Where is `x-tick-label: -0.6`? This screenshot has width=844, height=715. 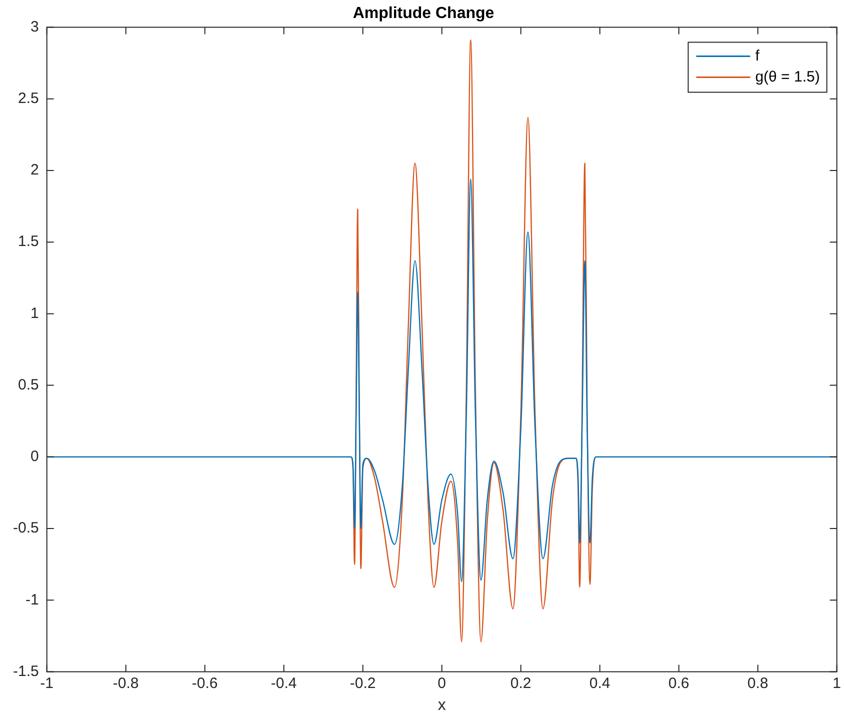
x-tick-label: -0.6 is located at coordinates (205, 683).